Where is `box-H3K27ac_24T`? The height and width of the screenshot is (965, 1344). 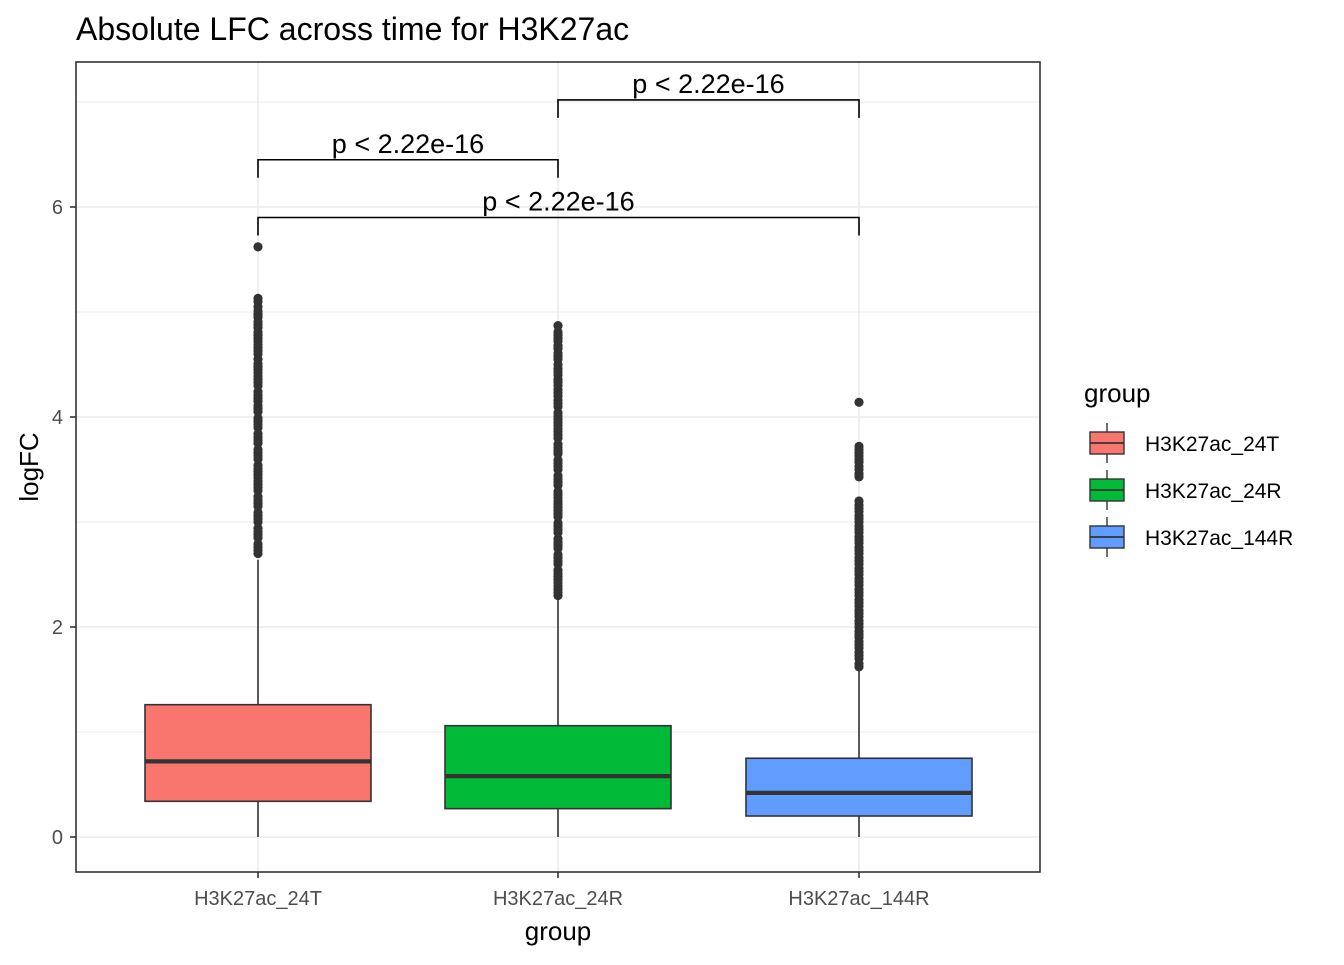
box-H3K27ac_24T is located at coordinates (258, 698).